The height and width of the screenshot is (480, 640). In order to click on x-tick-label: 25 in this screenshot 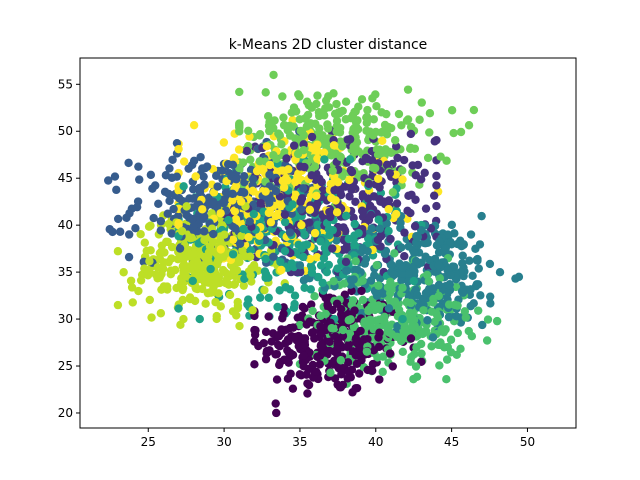, I will do `click(148, 442)`.